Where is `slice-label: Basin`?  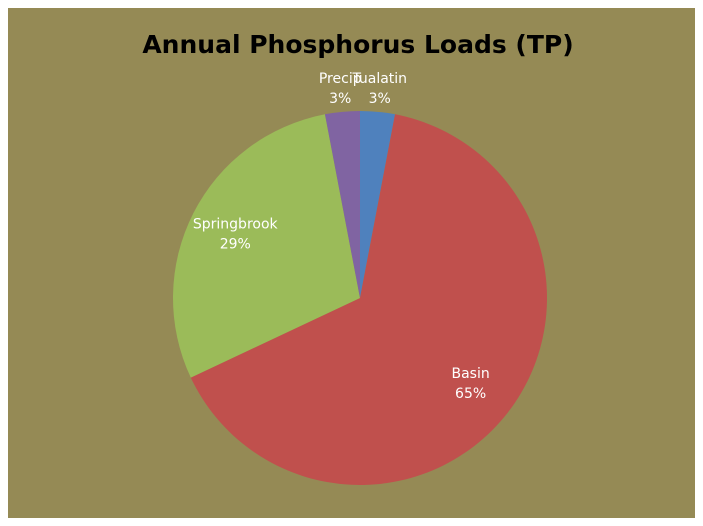
slice-label: Basin is located at coordinates (470, 374).